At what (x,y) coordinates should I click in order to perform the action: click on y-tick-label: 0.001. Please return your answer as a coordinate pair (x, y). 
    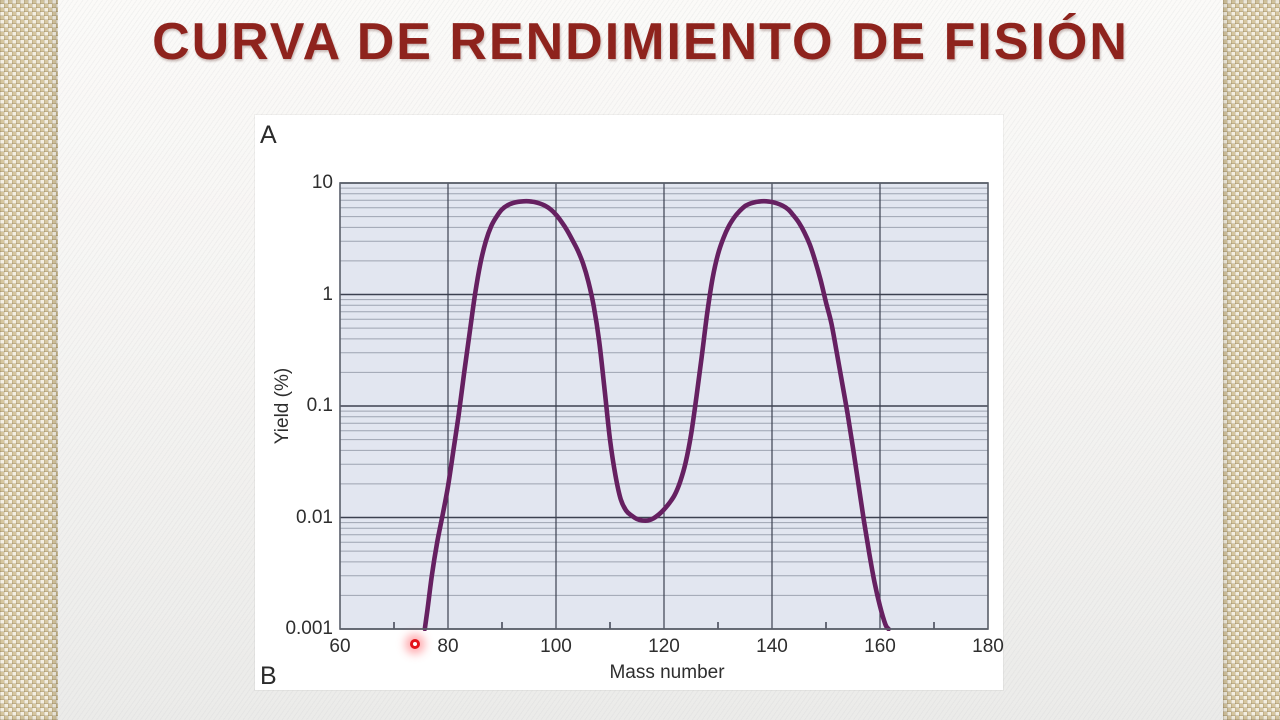
    Looking at the image, I should click on (309, 628).